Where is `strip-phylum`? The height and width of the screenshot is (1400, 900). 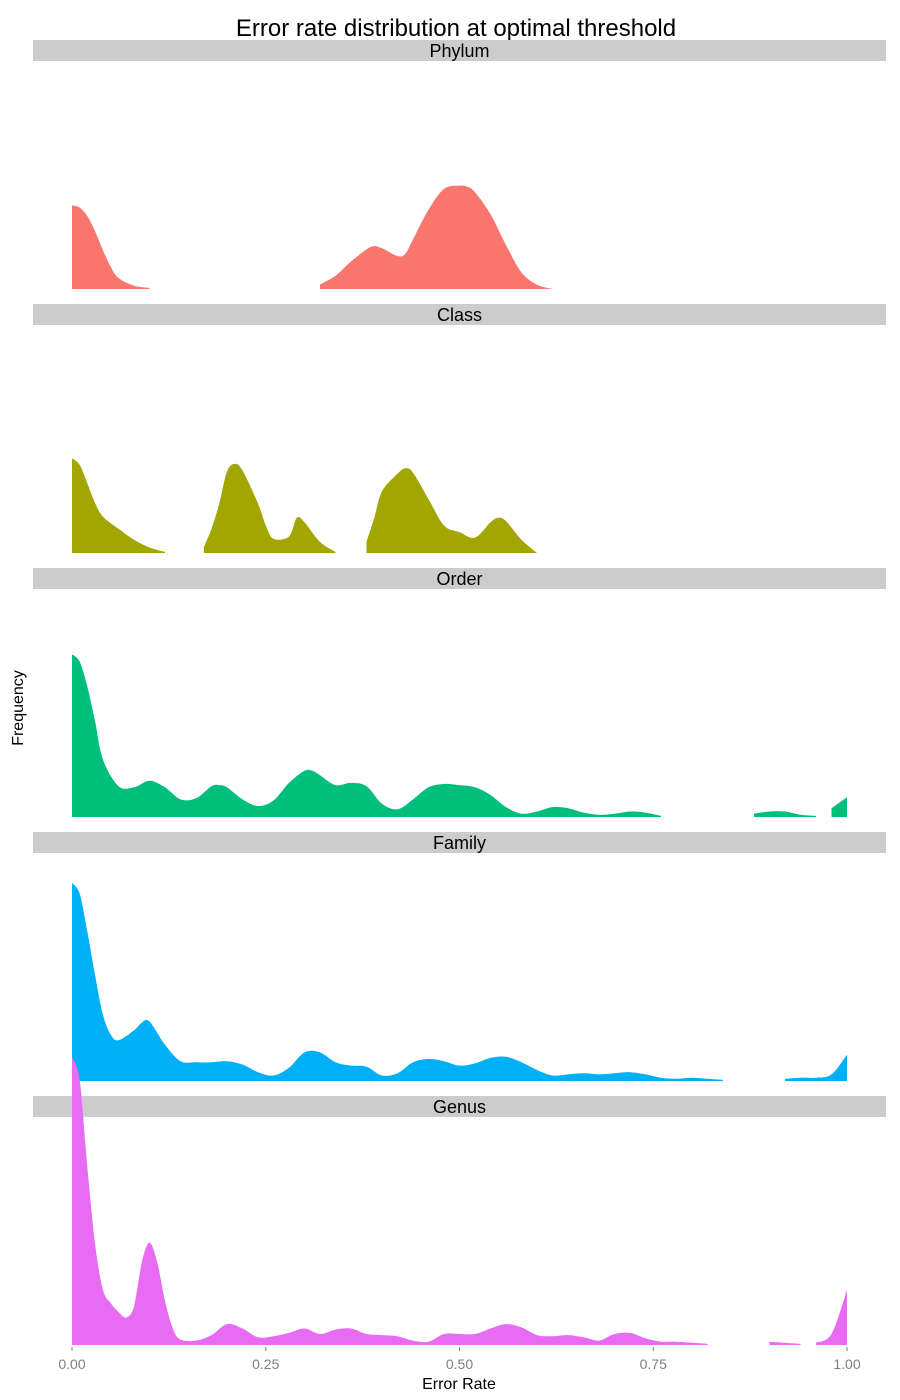 strip-phylum is located at coordinates (459, 50).